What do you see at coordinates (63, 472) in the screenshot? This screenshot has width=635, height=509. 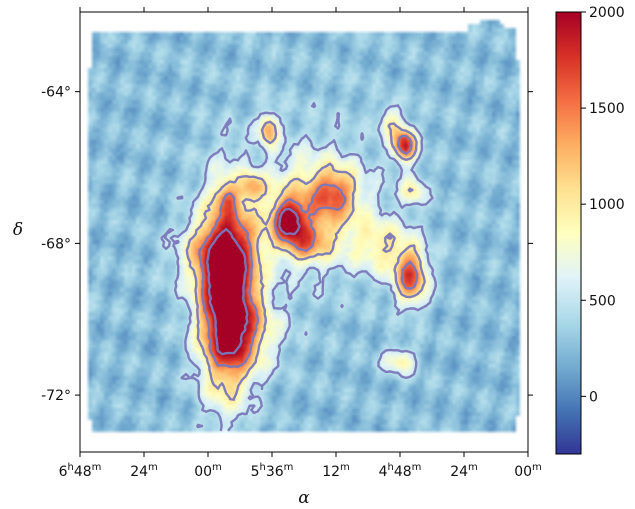 I see `x-tick-hour: 6` at bounding box center [63, 472].